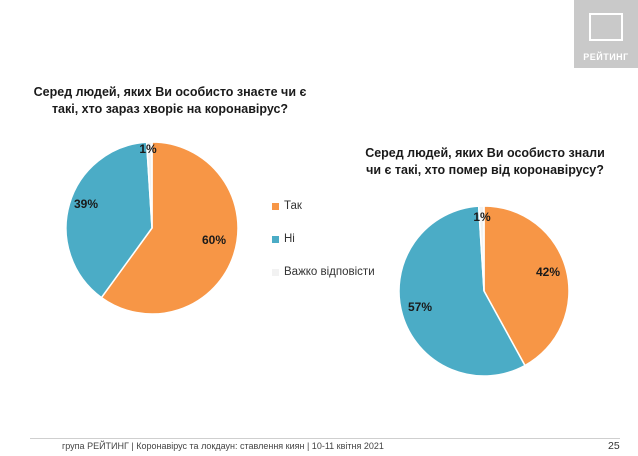 The image size is (638, 456). I want to click on brand-logo: РЕЙТИНГ, so click(606, 34).